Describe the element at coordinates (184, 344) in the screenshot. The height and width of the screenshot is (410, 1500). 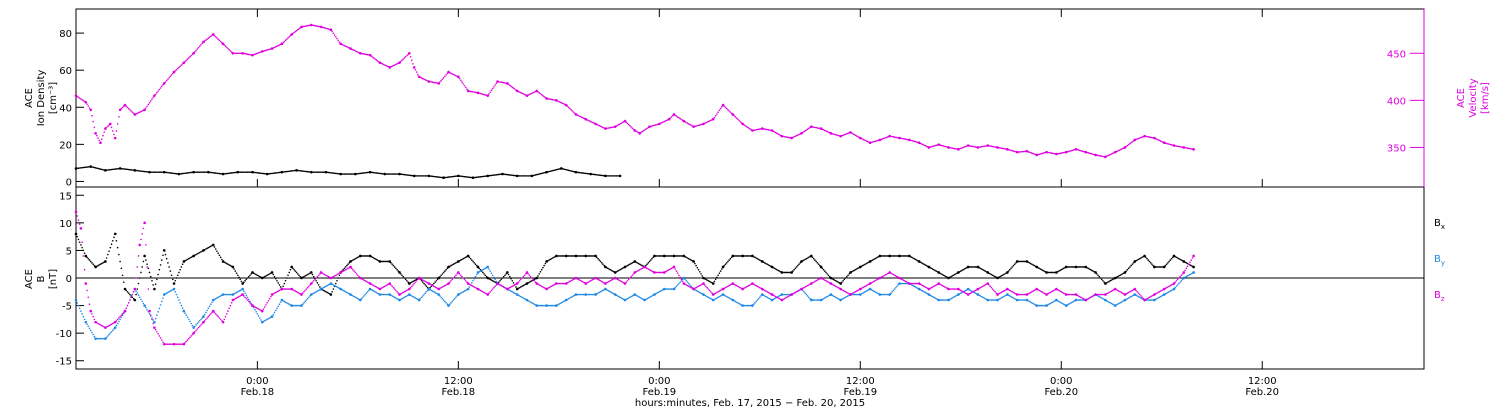
I see `bz-point` at that location.